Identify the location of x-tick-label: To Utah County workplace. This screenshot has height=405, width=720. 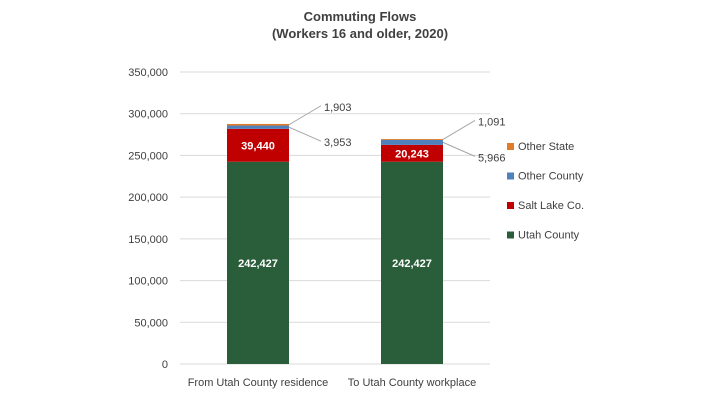
(412, 383).